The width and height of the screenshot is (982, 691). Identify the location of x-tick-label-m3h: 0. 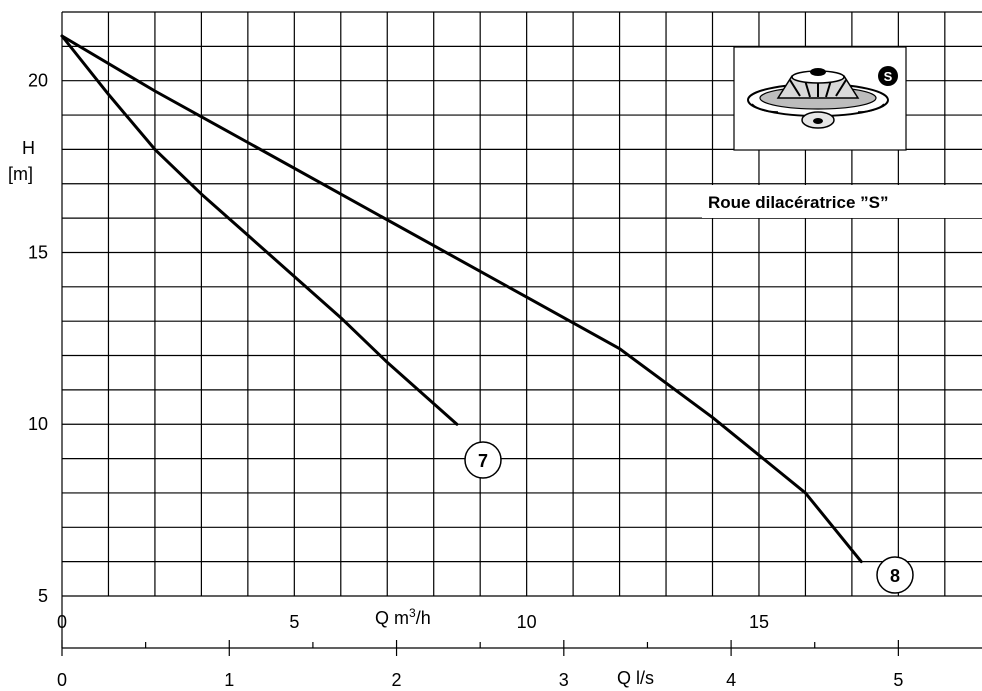
(62, 622).